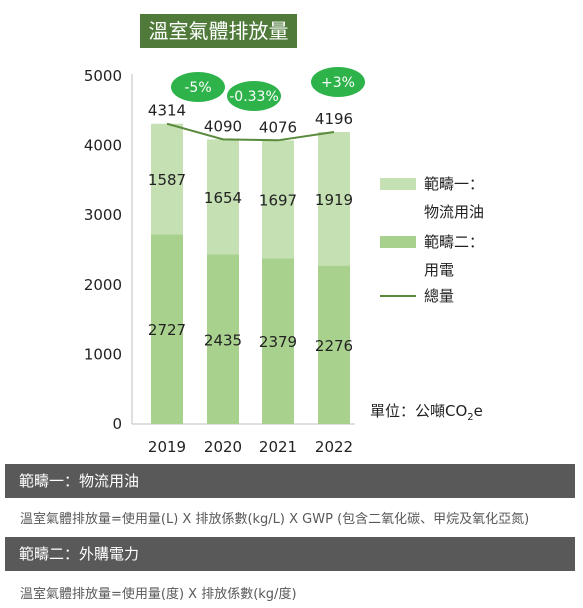 This screenshot has width=583, height=608. What do you see at coordinates (167, 447) in the screenshot?
I see `x-tick-label-2019: 2019` at bounding box center [167, 447].